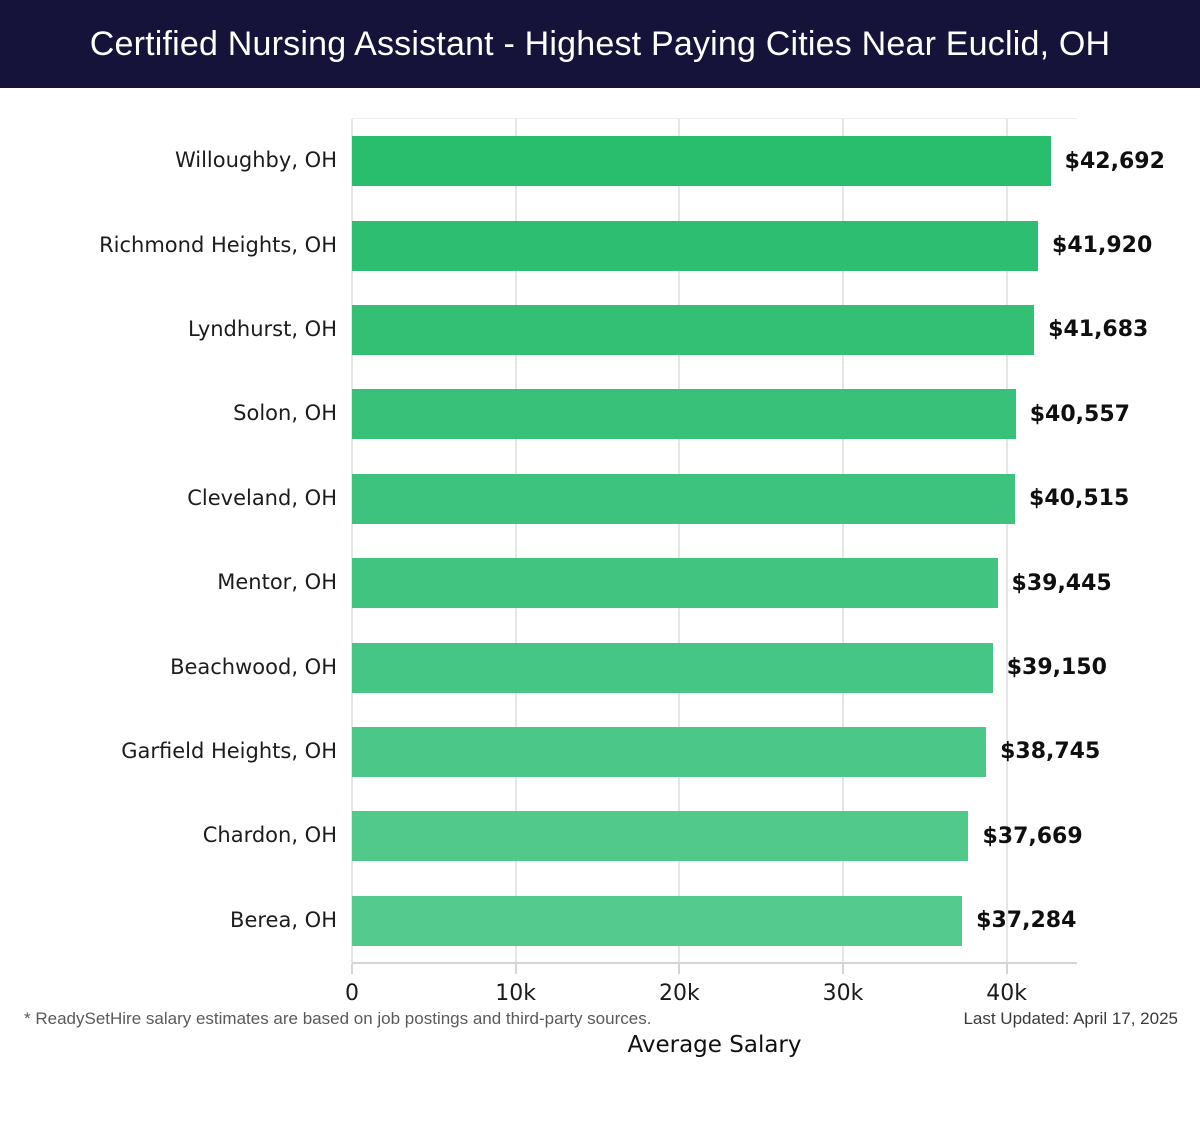  Describe the element at coordinates (1032, 836) in the screenshot. I see `value-label: $37,669` at that location.